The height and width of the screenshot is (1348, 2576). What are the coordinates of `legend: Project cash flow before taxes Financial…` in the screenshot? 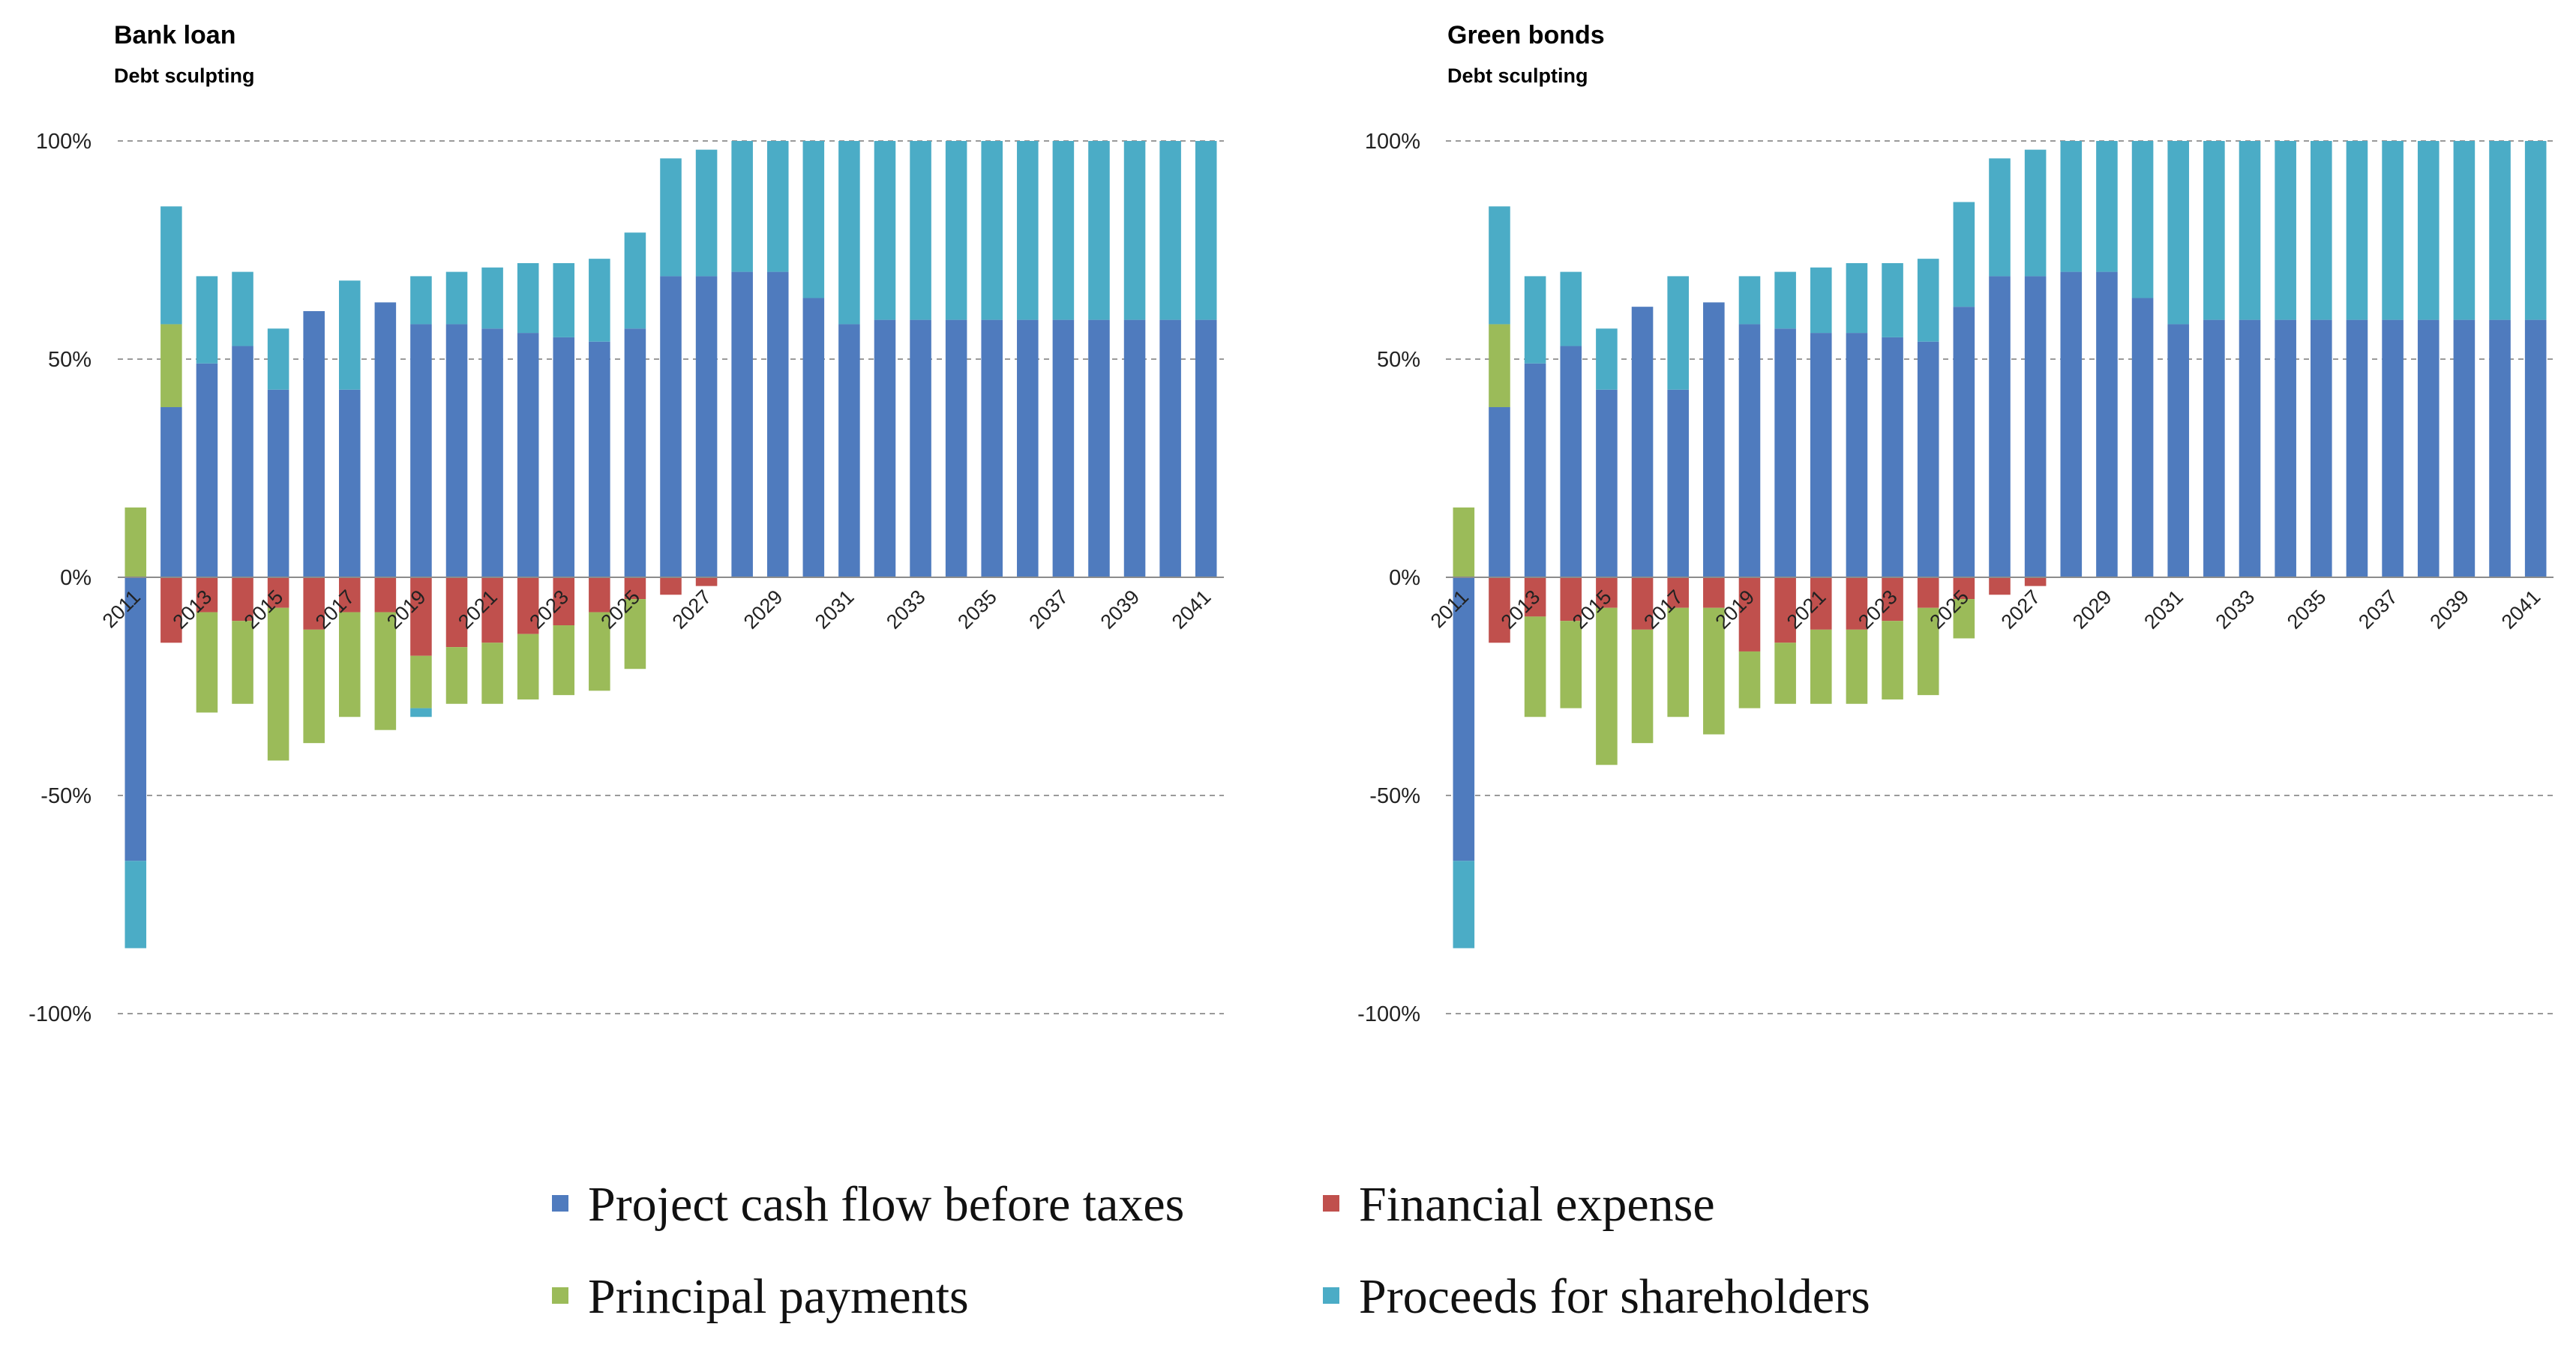 It's located at (1211, 1250).